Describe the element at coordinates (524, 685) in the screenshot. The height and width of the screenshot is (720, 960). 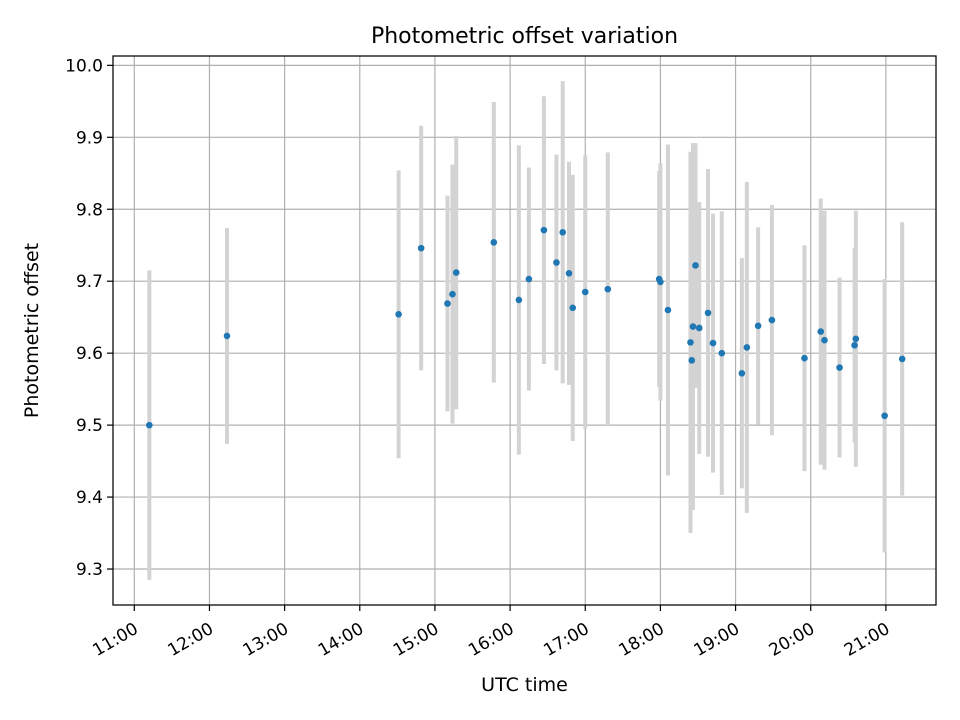
I see `x-axis-label: UTC time` at that location.